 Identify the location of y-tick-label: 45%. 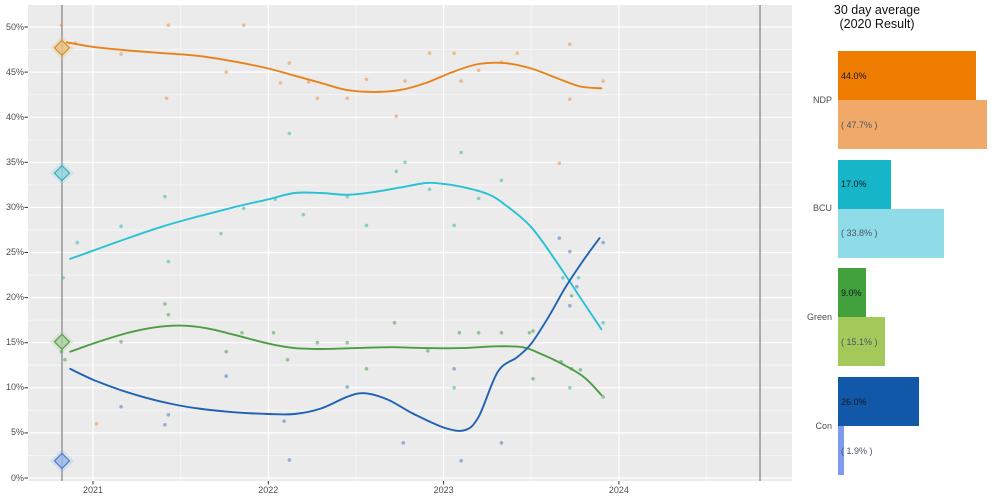
(14, 71).